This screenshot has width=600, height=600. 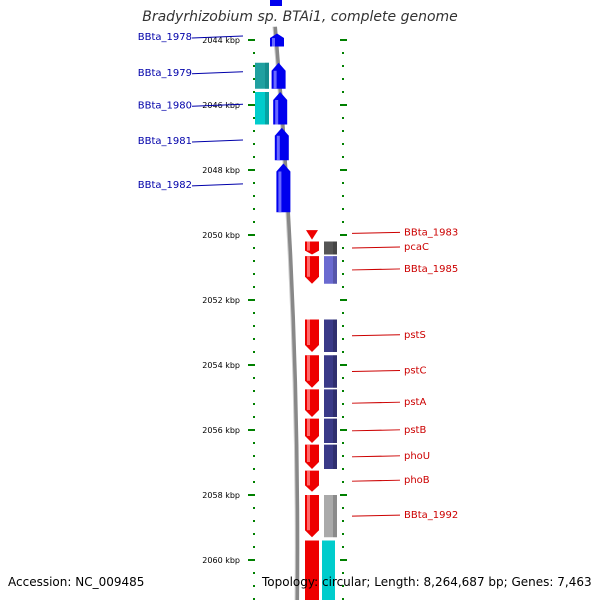 I want to click on ruler-tick-label: 2050 kbp, so click(x=221, y=235).